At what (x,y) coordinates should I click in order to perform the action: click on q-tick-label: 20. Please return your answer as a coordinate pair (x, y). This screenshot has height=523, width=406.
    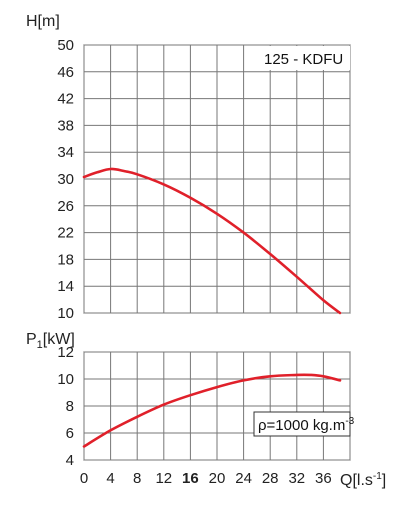
    Looking at the image, I should click on (217, 478).